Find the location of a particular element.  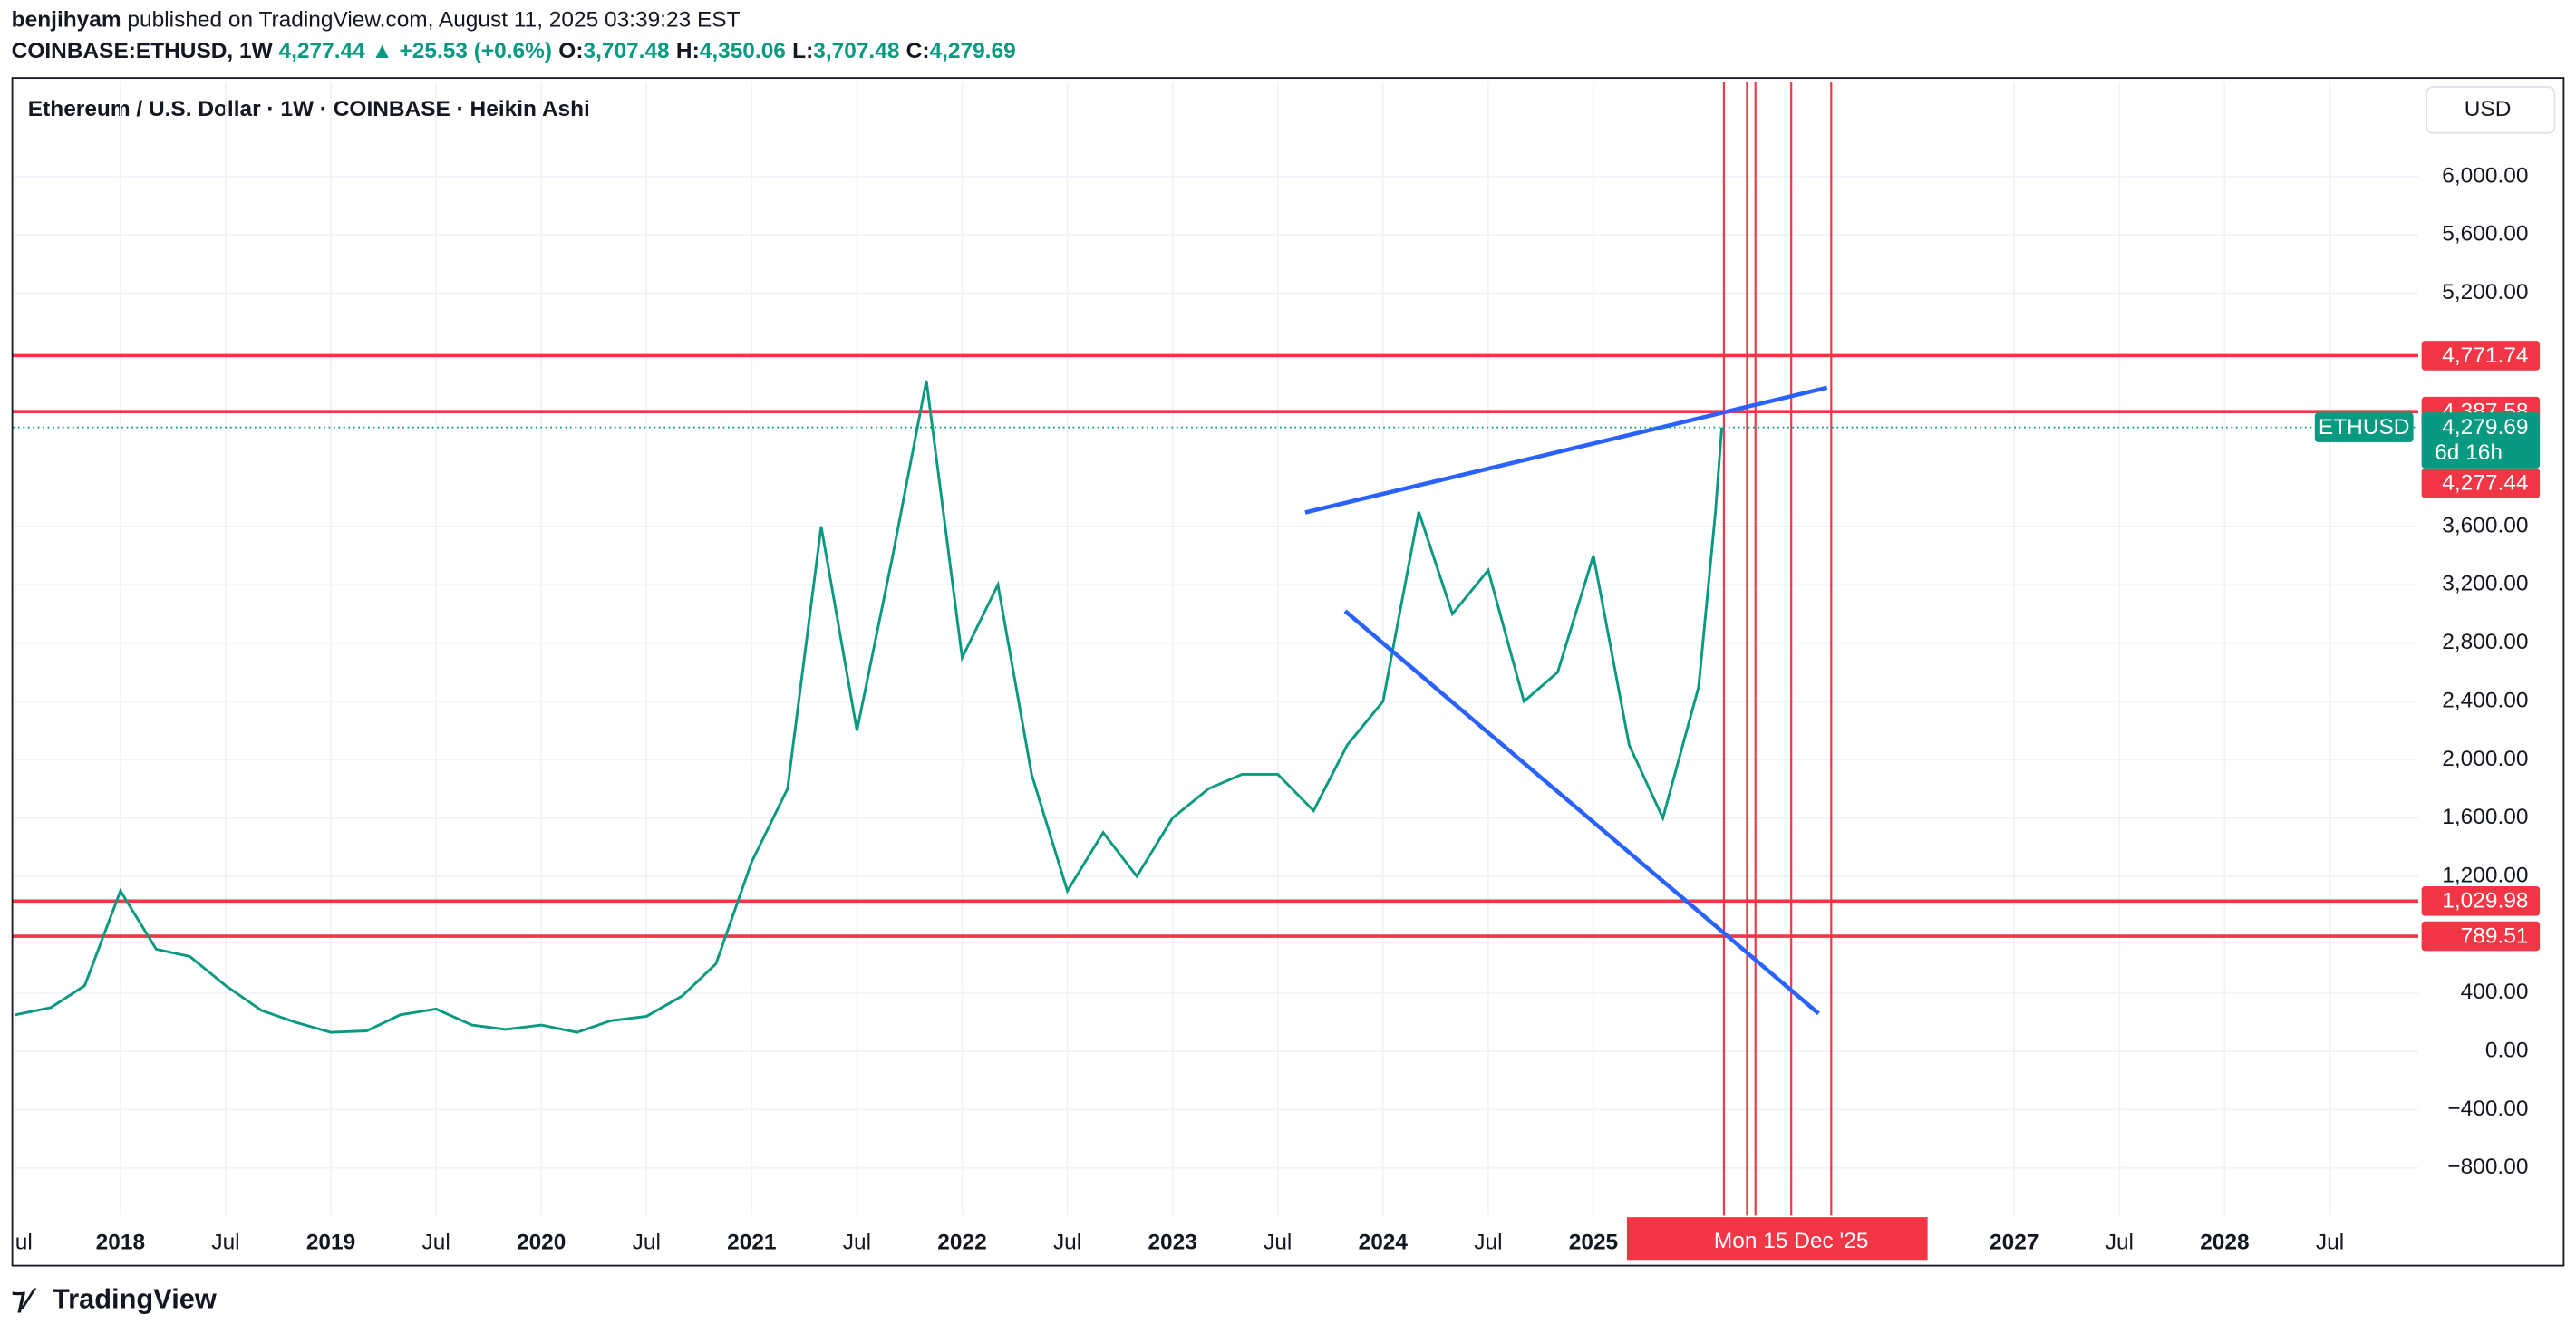

ohlc-label: C: is located at coordinates (918, 51).